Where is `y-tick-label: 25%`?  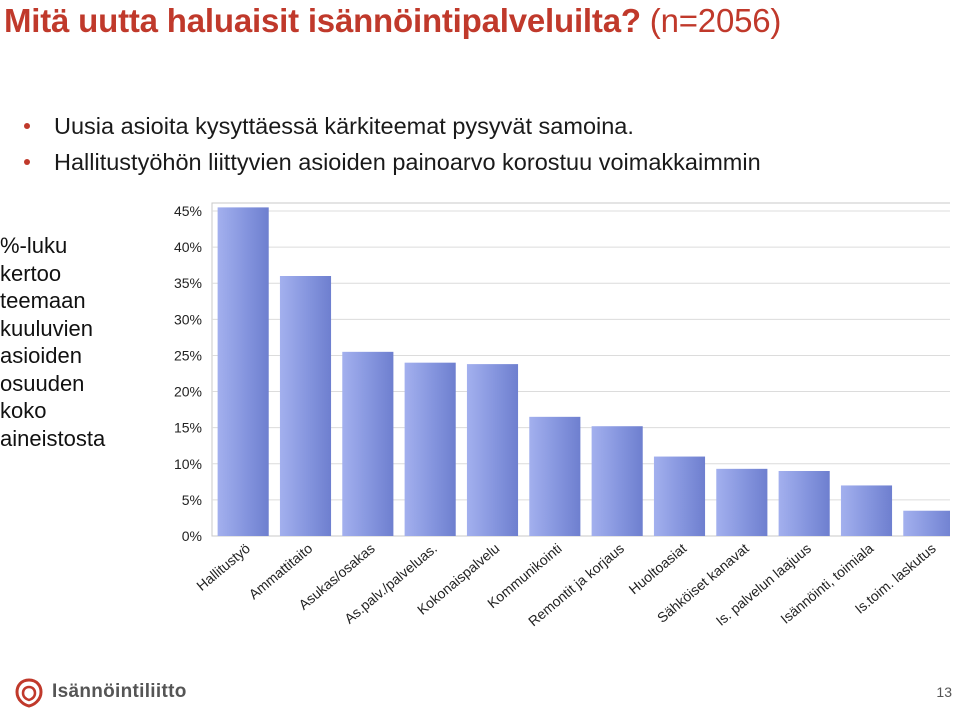 y-tick-label: 25% is located at coordinates (188, 355).